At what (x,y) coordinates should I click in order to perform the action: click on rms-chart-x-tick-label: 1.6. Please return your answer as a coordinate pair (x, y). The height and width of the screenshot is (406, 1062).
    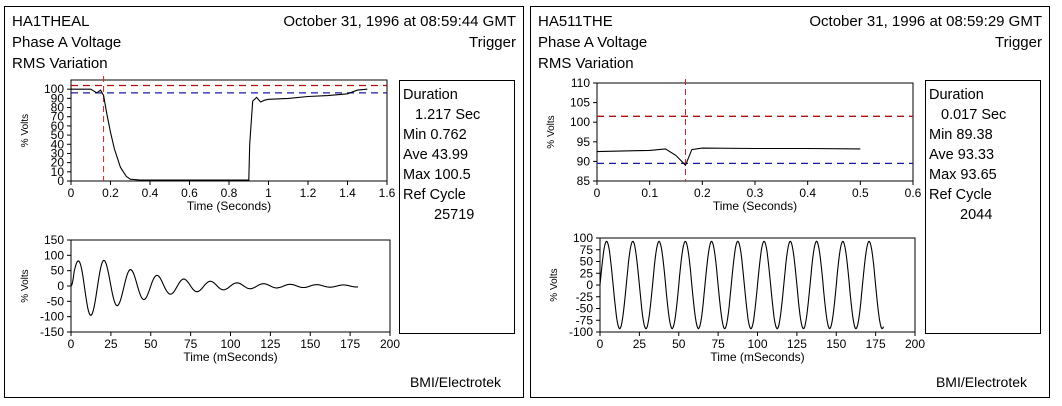
    Looking at the image, I should click on (387, 193).